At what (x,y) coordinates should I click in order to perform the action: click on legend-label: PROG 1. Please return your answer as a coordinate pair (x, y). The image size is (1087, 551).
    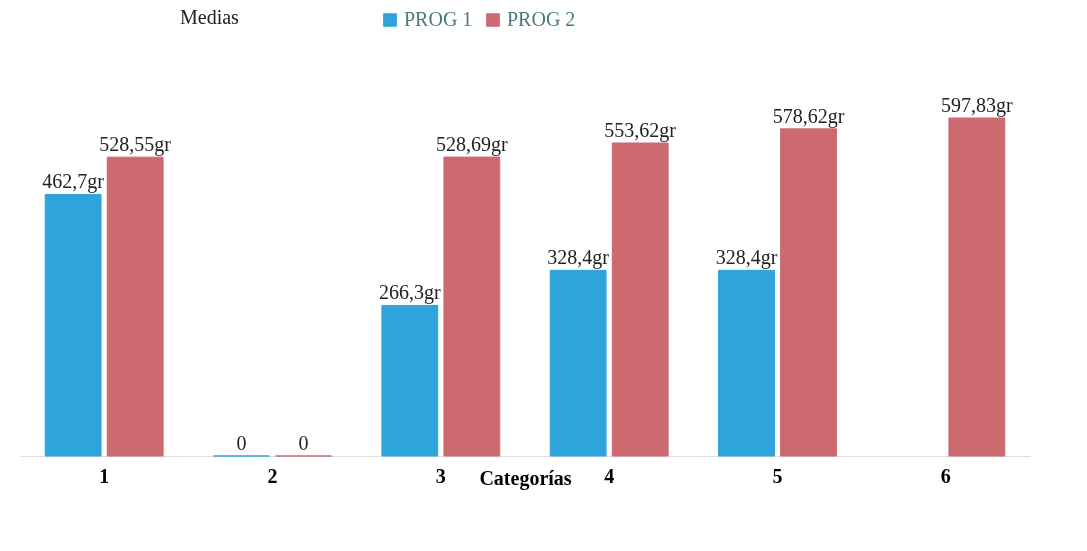
    Looking at the image, I should click on (438, 19).